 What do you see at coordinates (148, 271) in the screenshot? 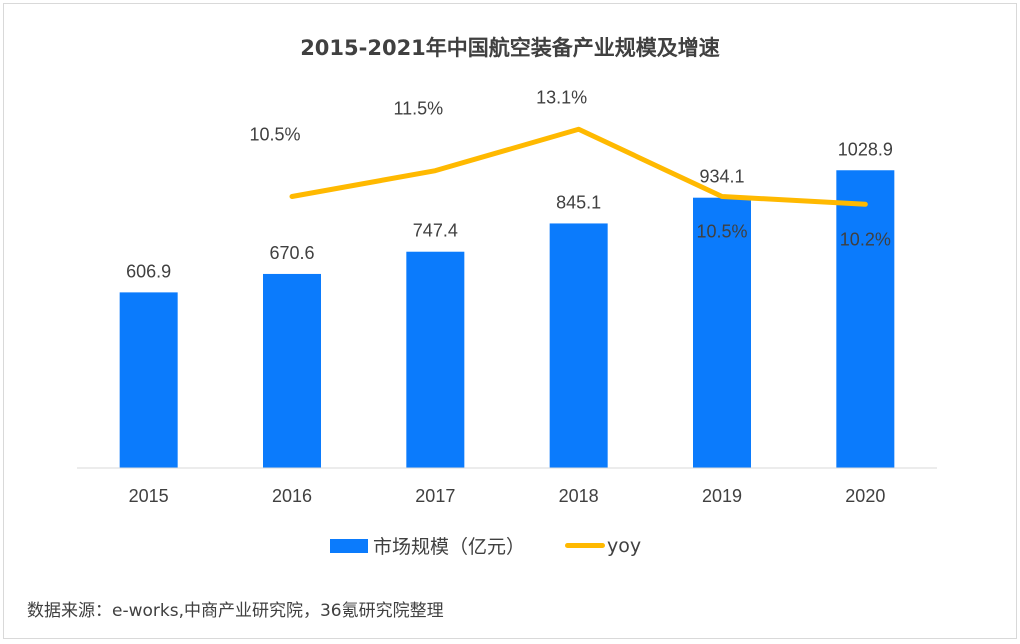
I see `bar-data-label: 606.9` at bounding box center [148, 271].